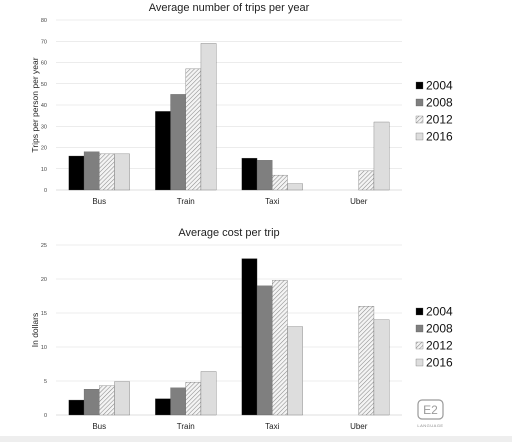  I want to click on y-tick-label: 60, so click(44, 64).